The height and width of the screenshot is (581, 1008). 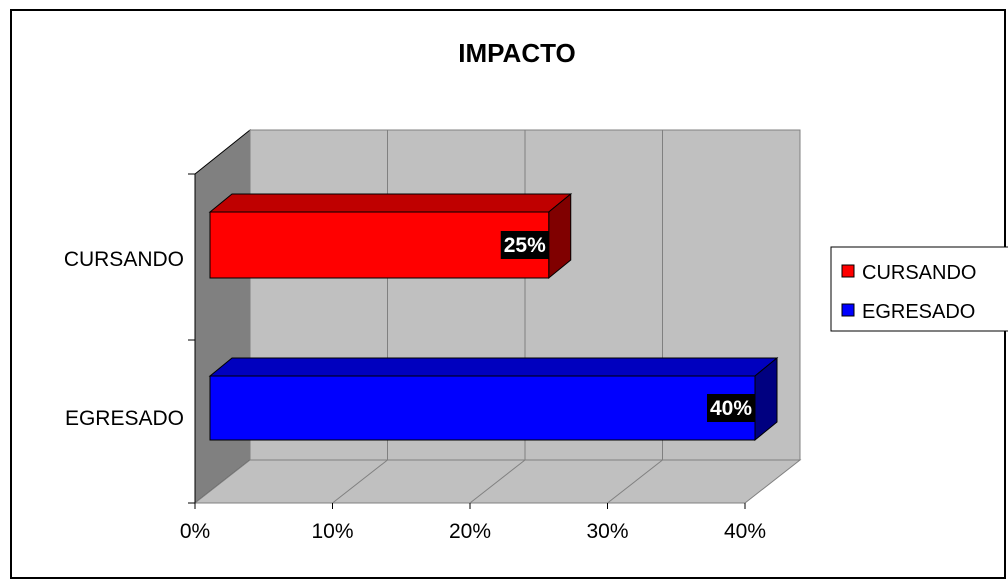 What do you see at coordinates (918, 312) in the screenshot?
I see `legend-label-egresado: EGRESADO` at bounding box center [918, 312].